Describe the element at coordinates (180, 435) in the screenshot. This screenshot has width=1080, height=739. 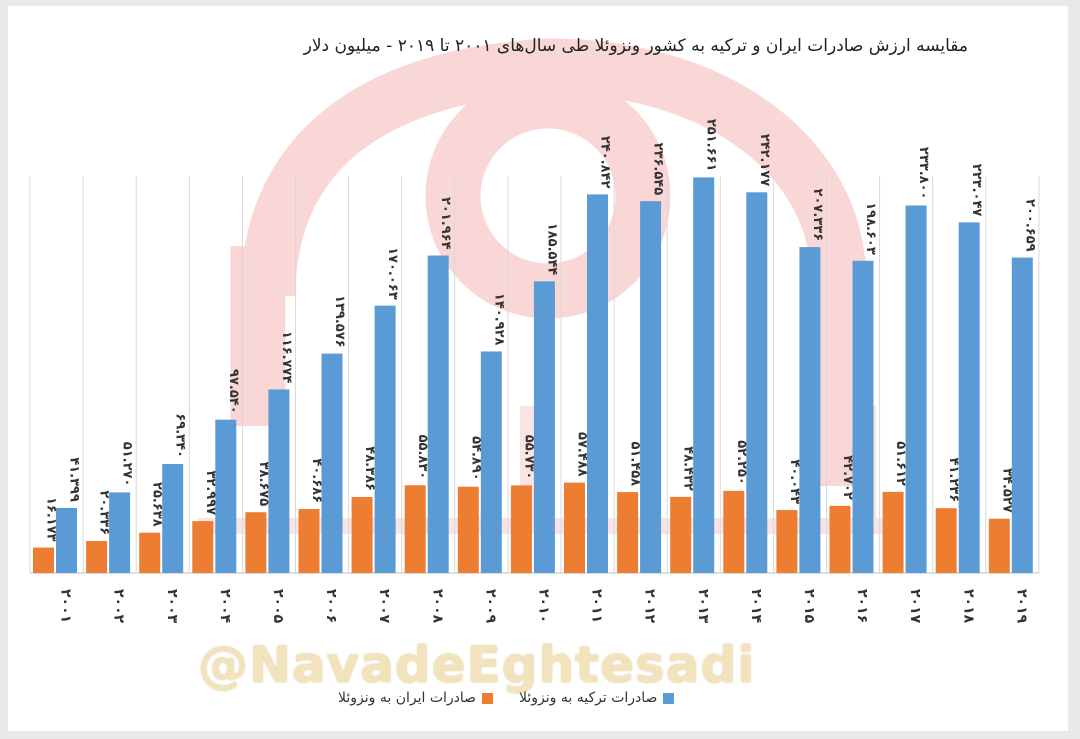
I see `data-label-turkey: ۶۹.۳۴۰` at that location.